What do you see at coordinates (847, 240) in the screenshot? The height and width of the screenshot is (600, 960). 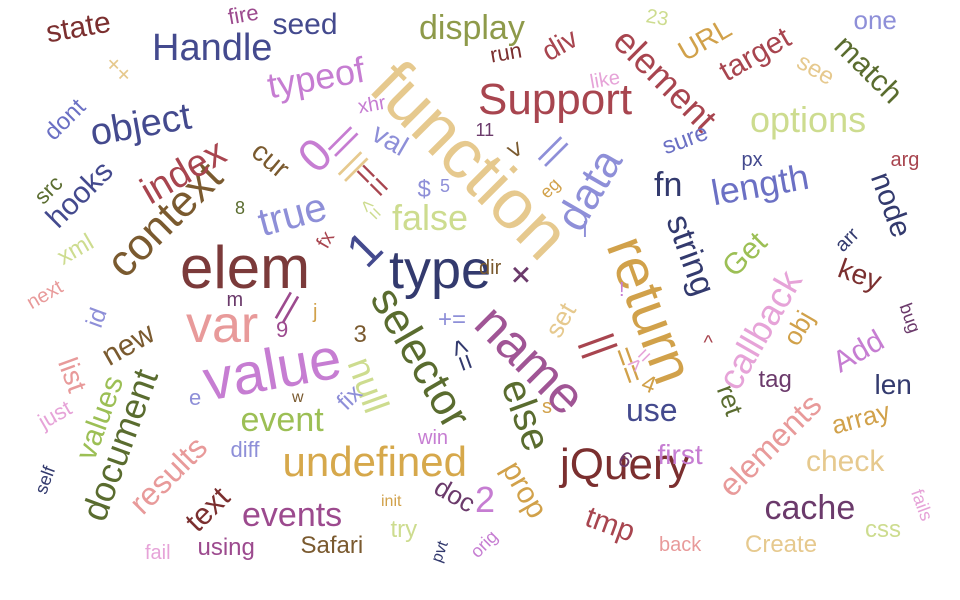 I see `word-arr: arr` at bounding box center [847, 240].